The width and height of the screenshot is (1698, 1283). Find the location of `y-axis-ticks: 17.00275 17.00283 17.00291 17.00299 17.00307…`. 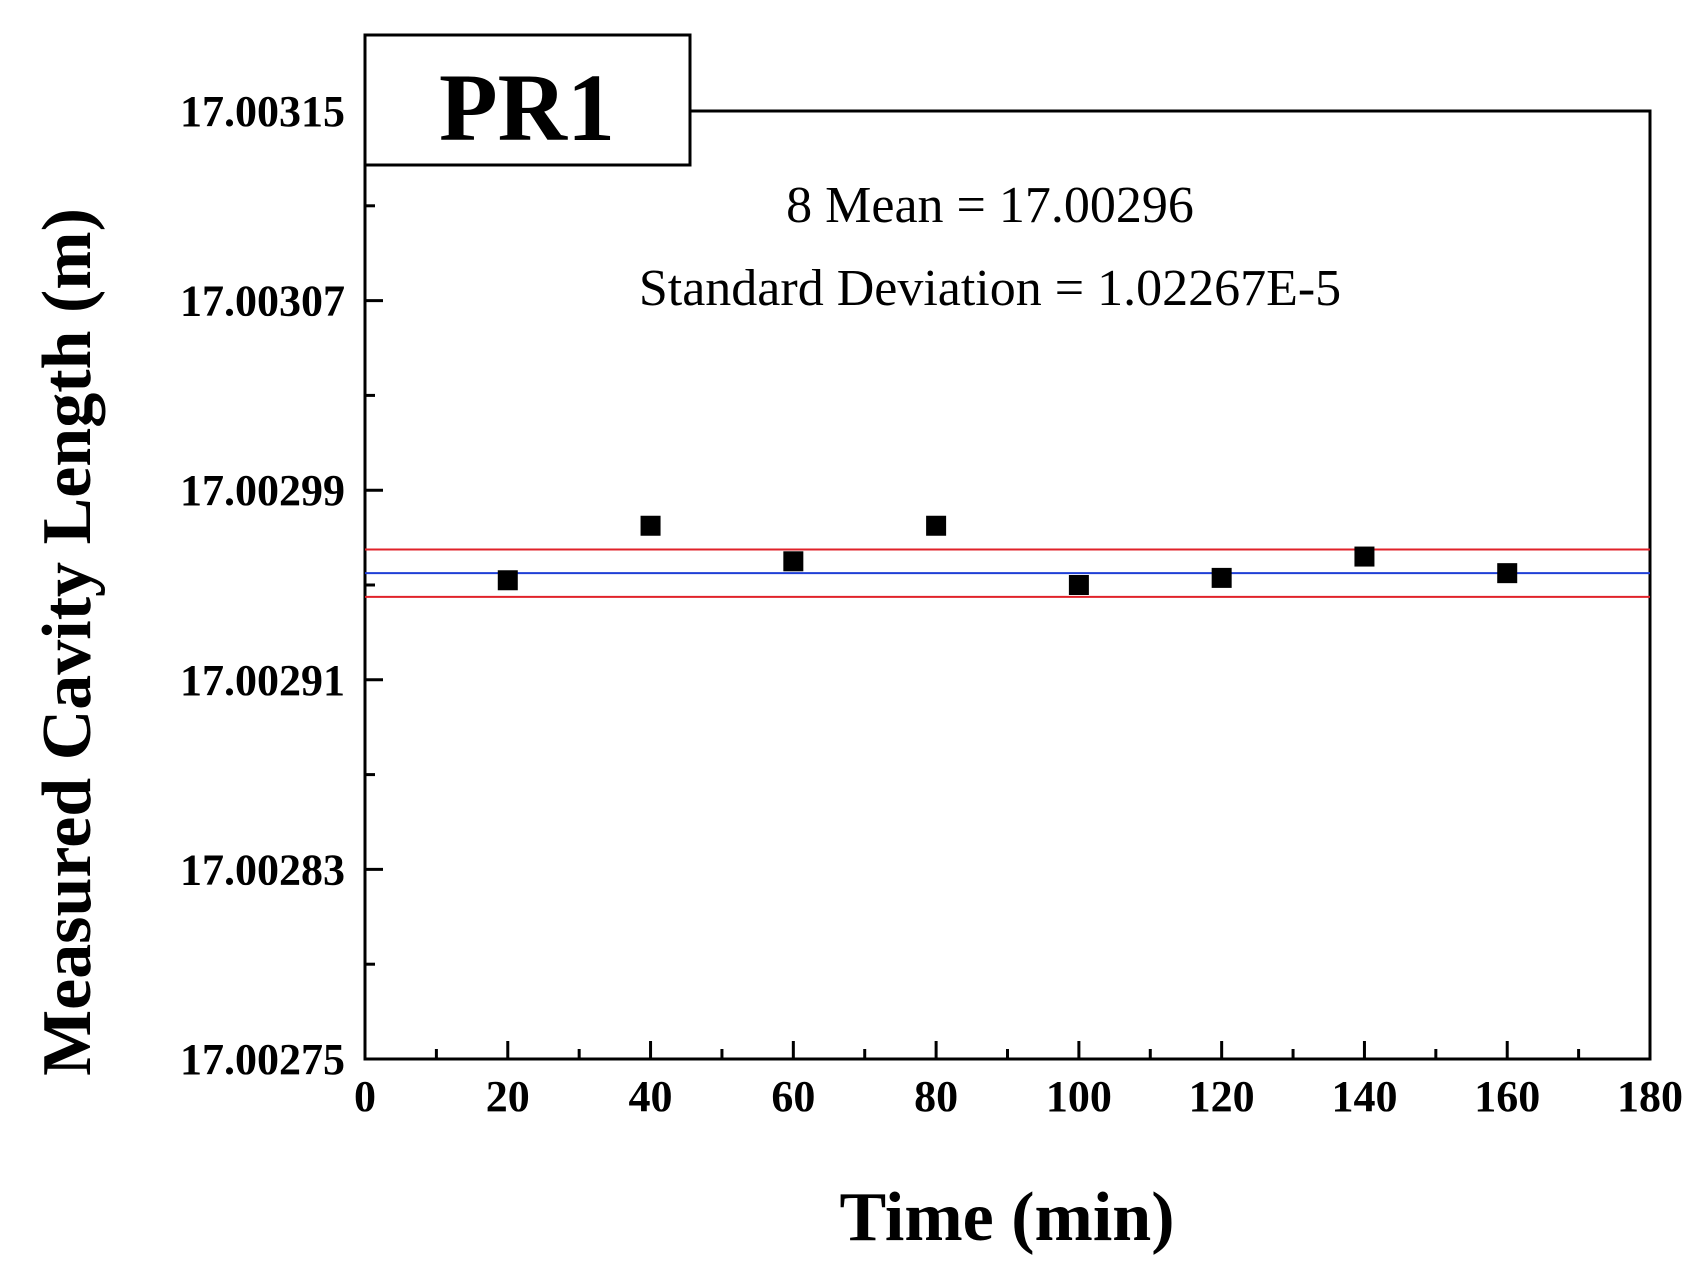

y-axis-ticks: 17.00275 17.00283 17.00291 17.00299 17.00307… is located at coordinates (281, 585).